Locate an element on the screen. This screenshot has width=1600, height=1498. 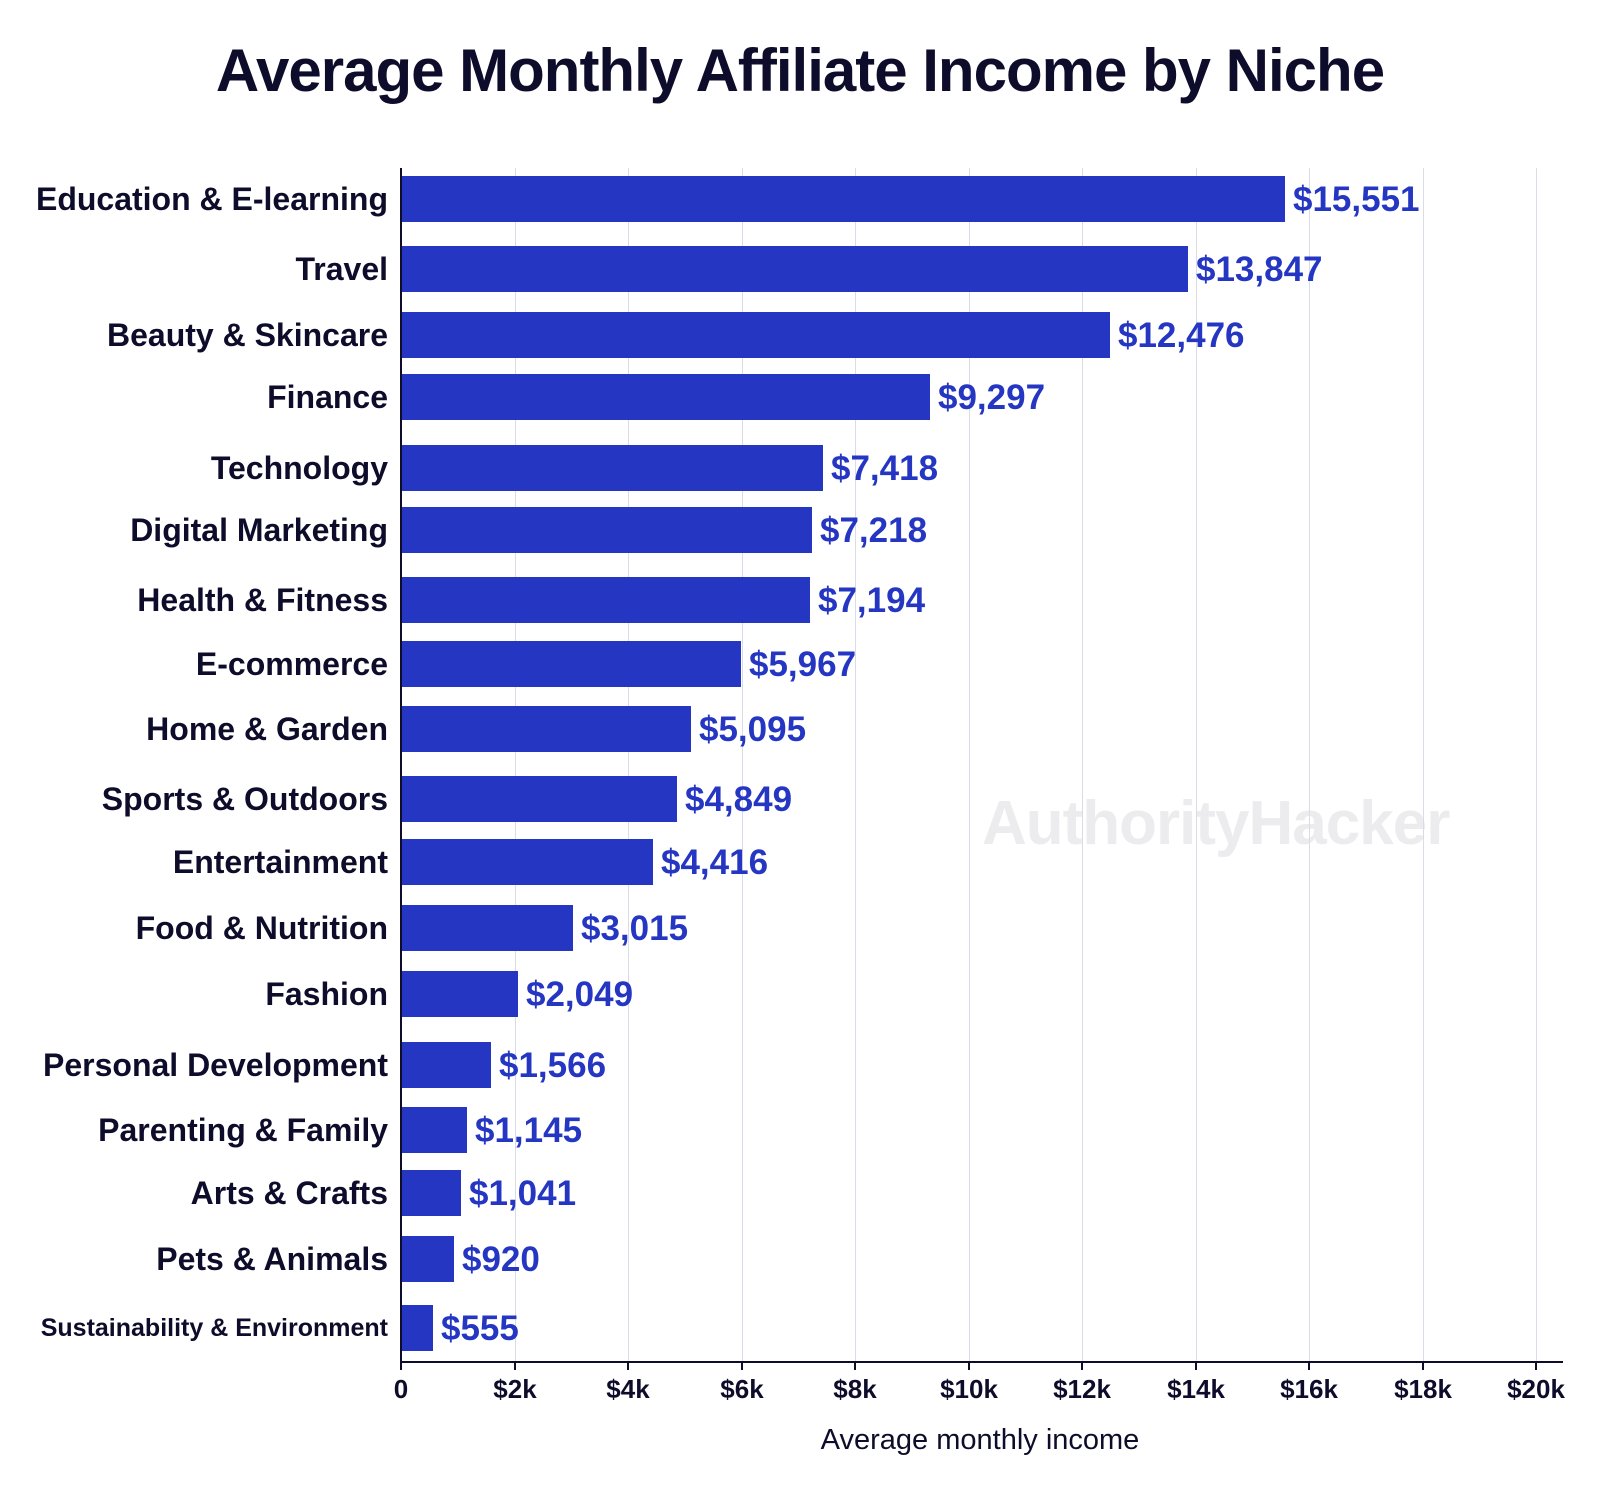
x-tick-label: $8k is located at coordinates (855, 1389).